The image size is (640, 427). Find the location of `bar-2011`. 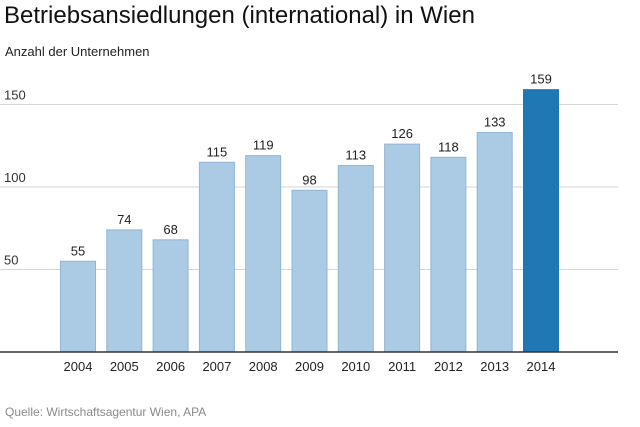

bar-2011 is located at coordinates (402, 248).